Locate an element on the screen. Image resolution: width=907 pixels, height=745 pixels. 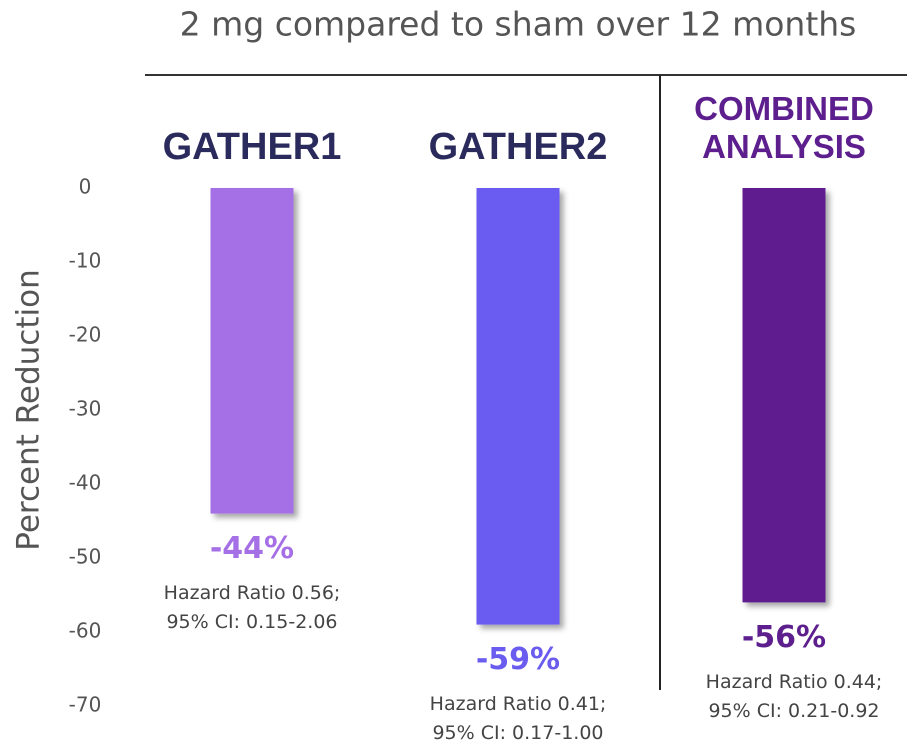
value-label: -56% is located at coordinates (784, 637).